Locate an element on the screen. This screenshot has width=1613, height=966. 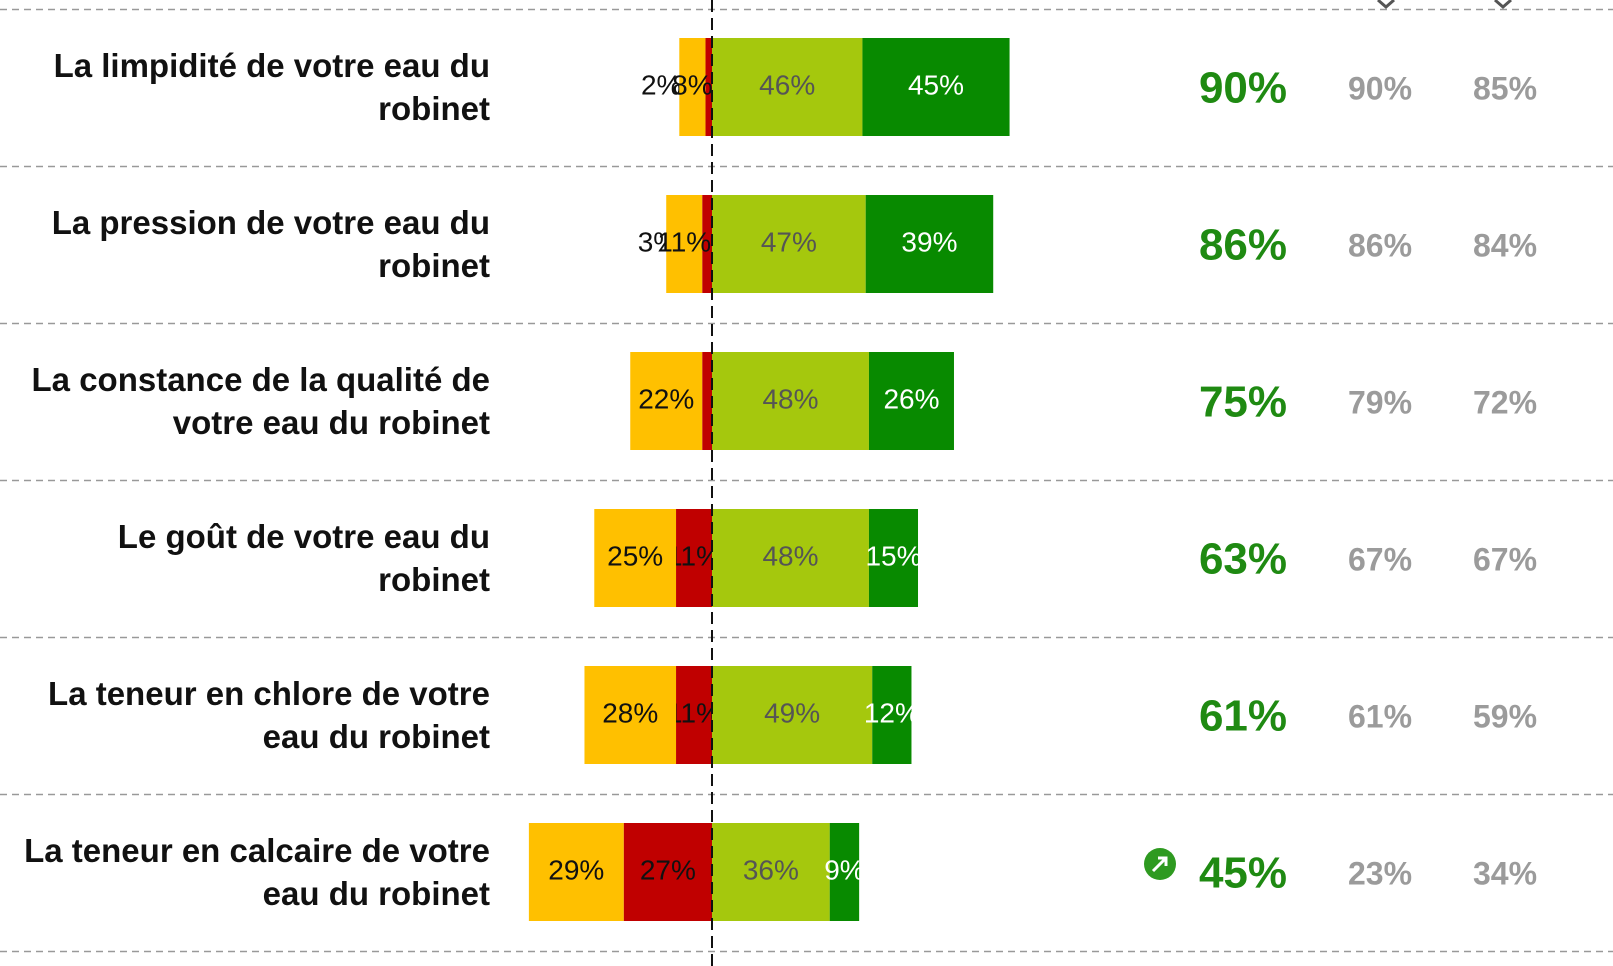
segment-label: 29% is located at coordinates (576, 869).